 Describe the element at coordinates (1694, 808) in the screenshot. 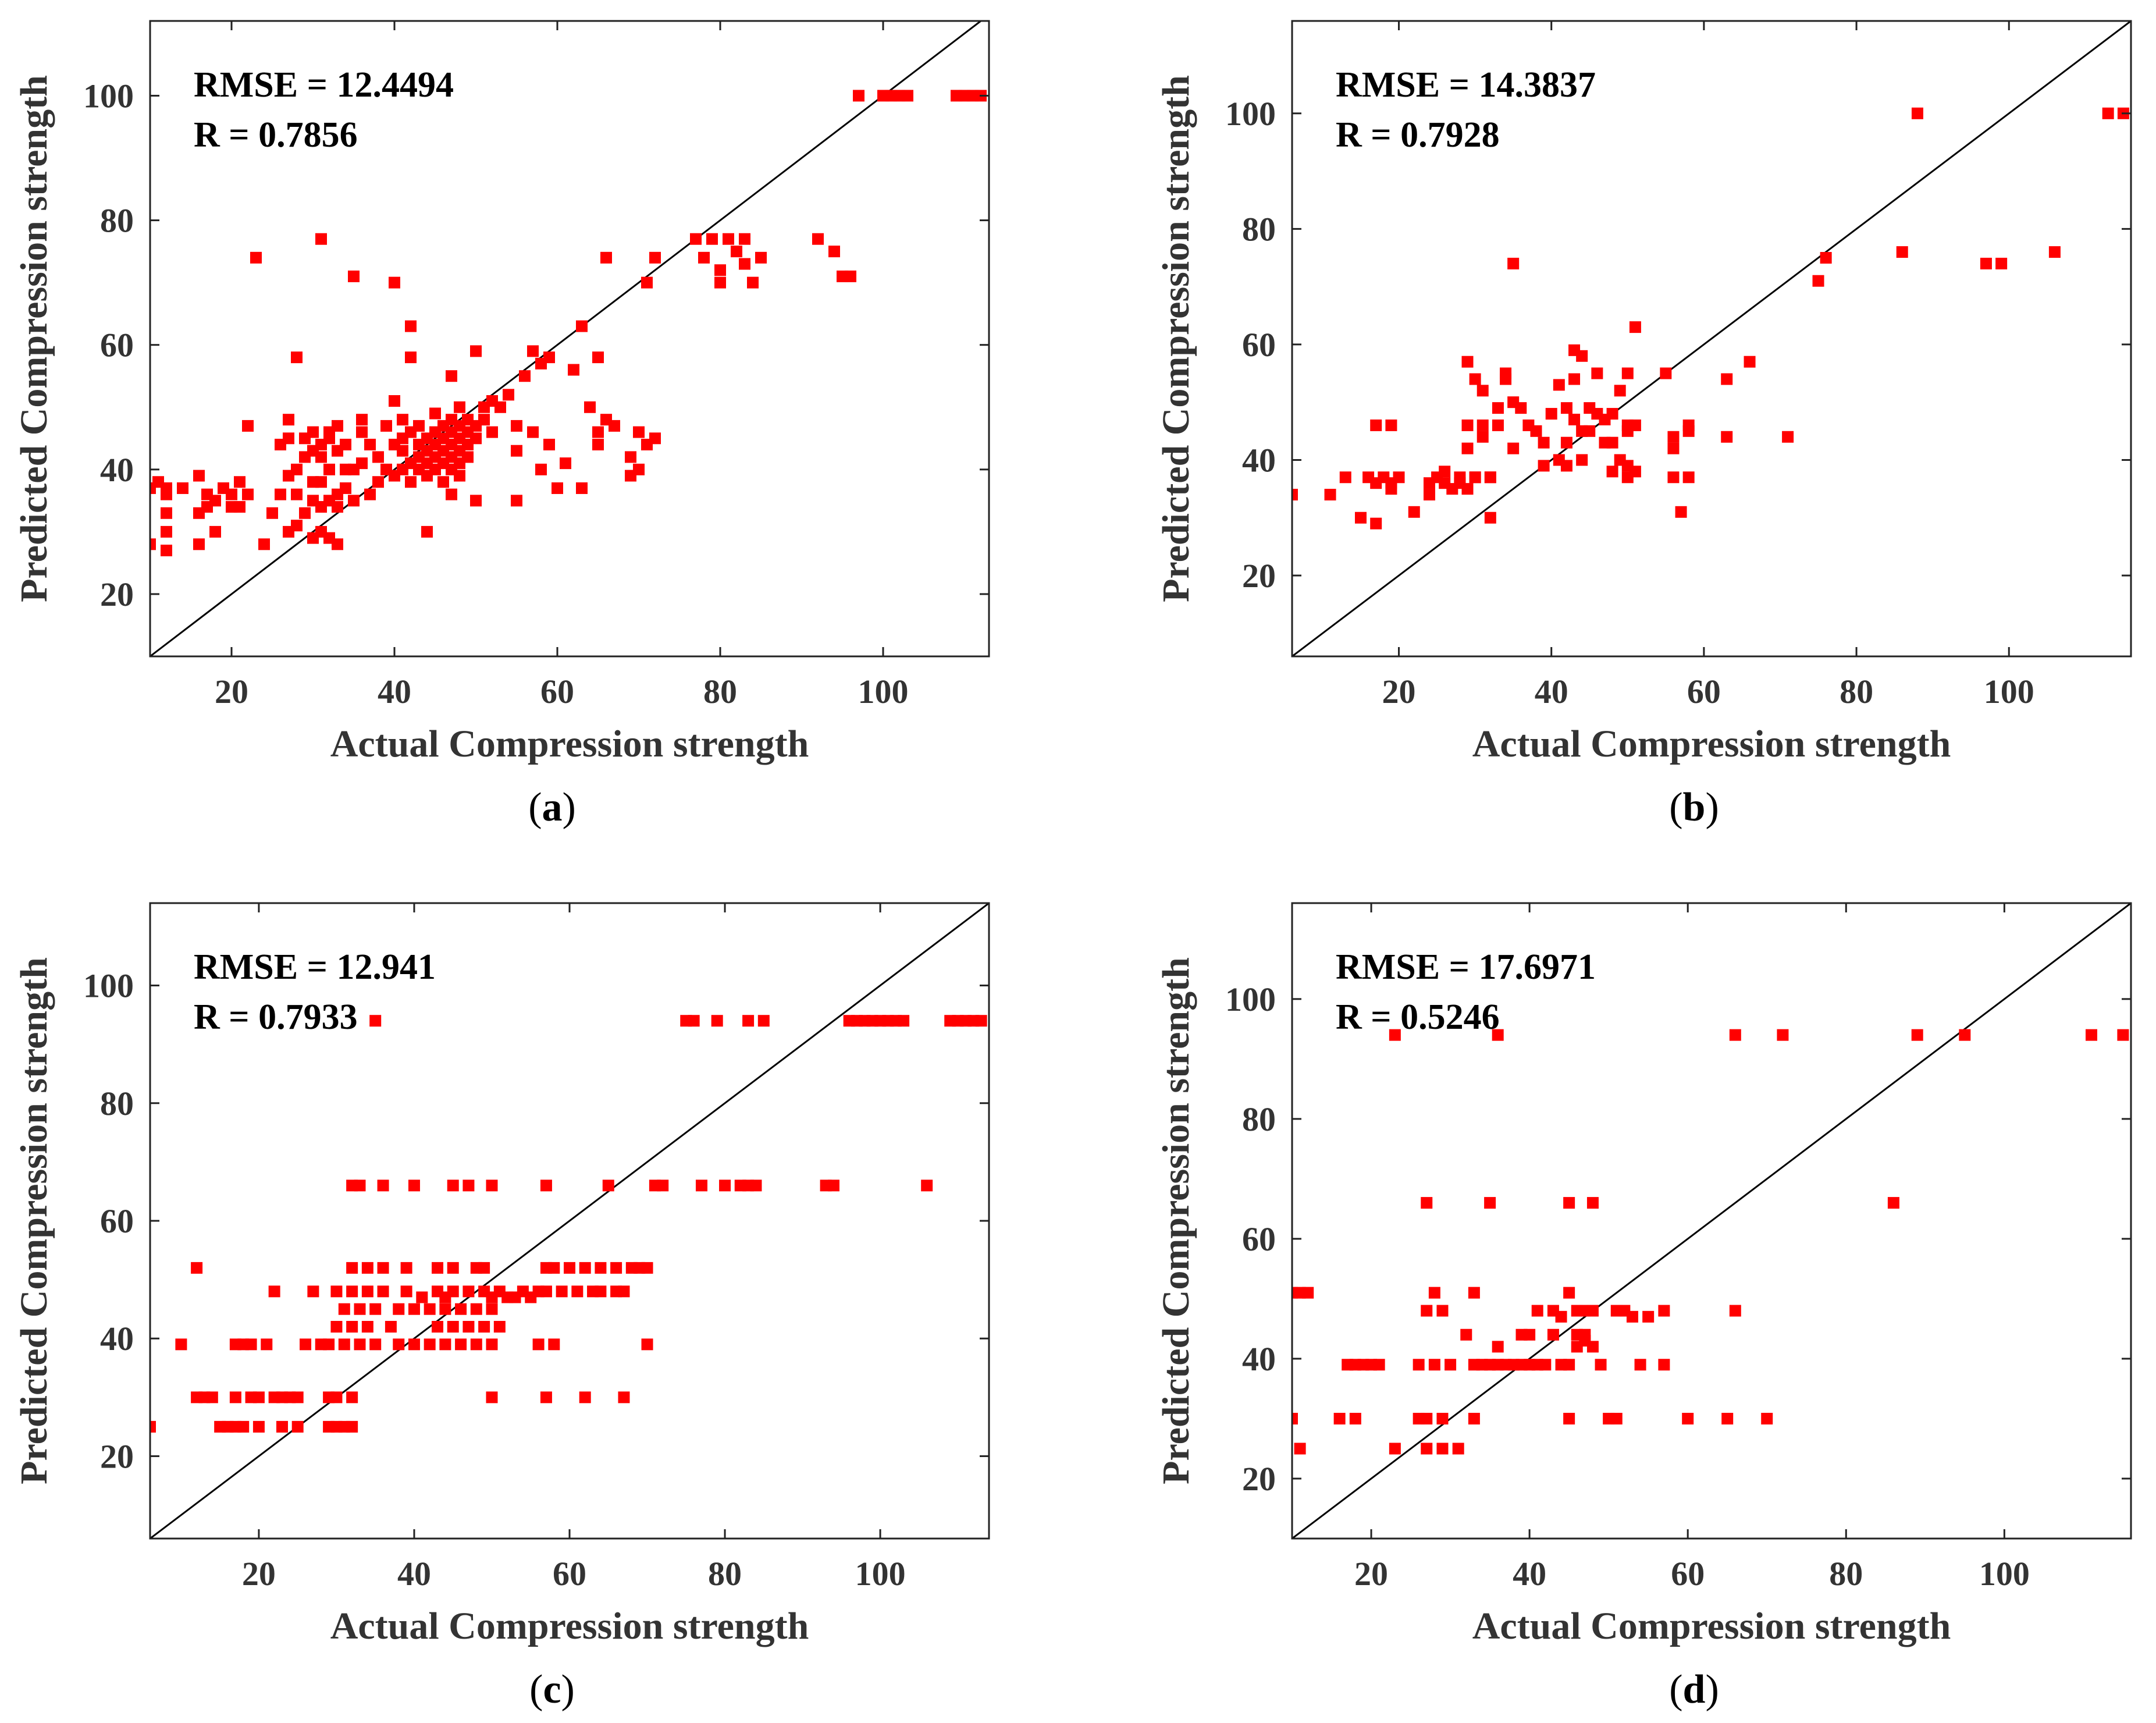

I see `panel-caption: (b)` at that location.